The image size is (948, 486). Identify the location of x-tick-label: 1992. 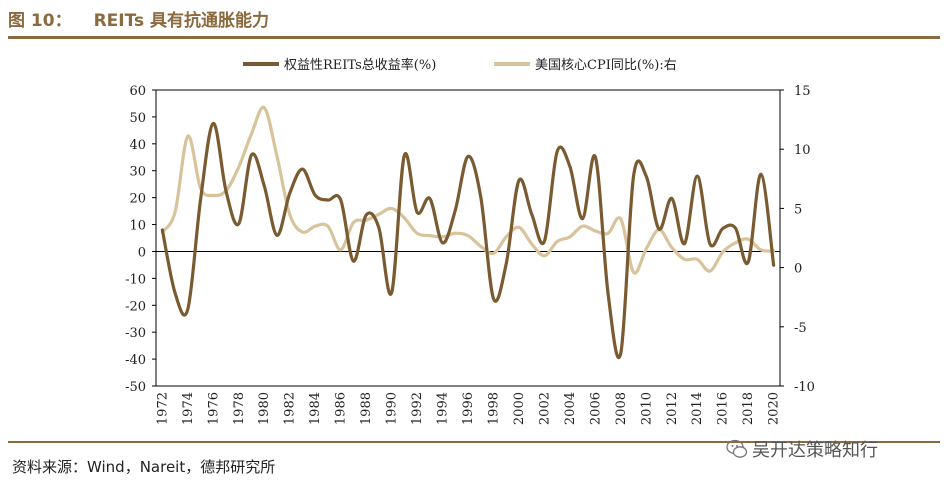
(417, 408).